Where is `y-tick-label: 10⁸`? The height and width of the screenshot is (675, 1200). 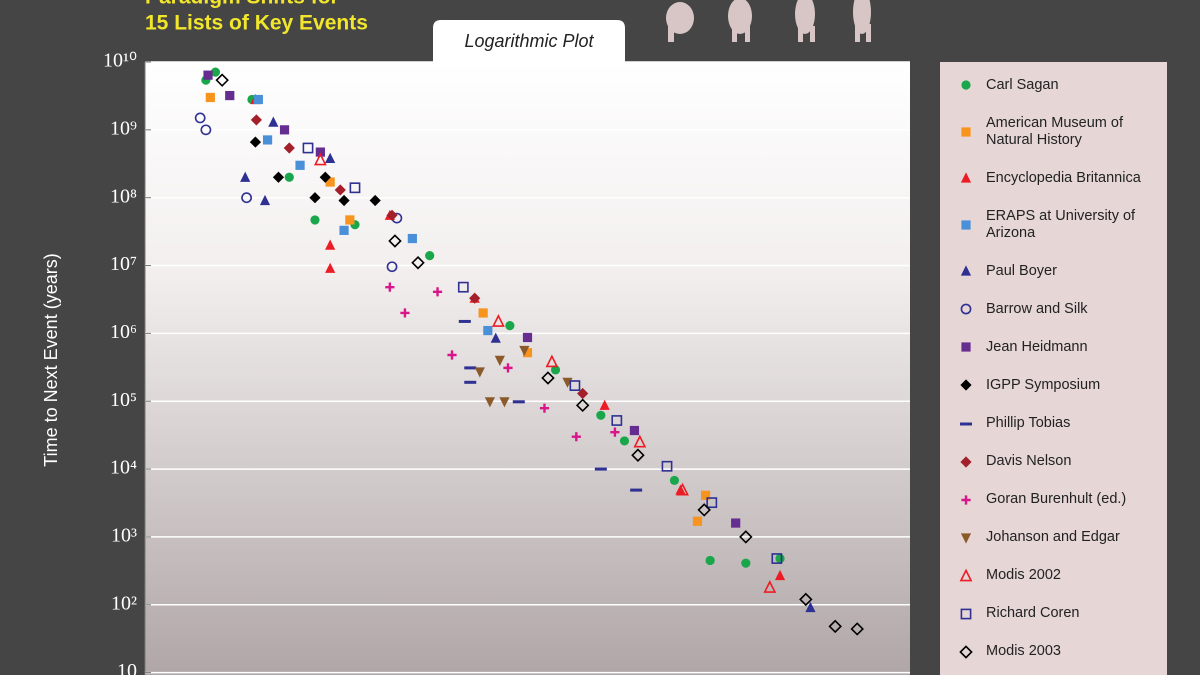 y-tick-label: 10⁸ is located at coordinates (123, 196).